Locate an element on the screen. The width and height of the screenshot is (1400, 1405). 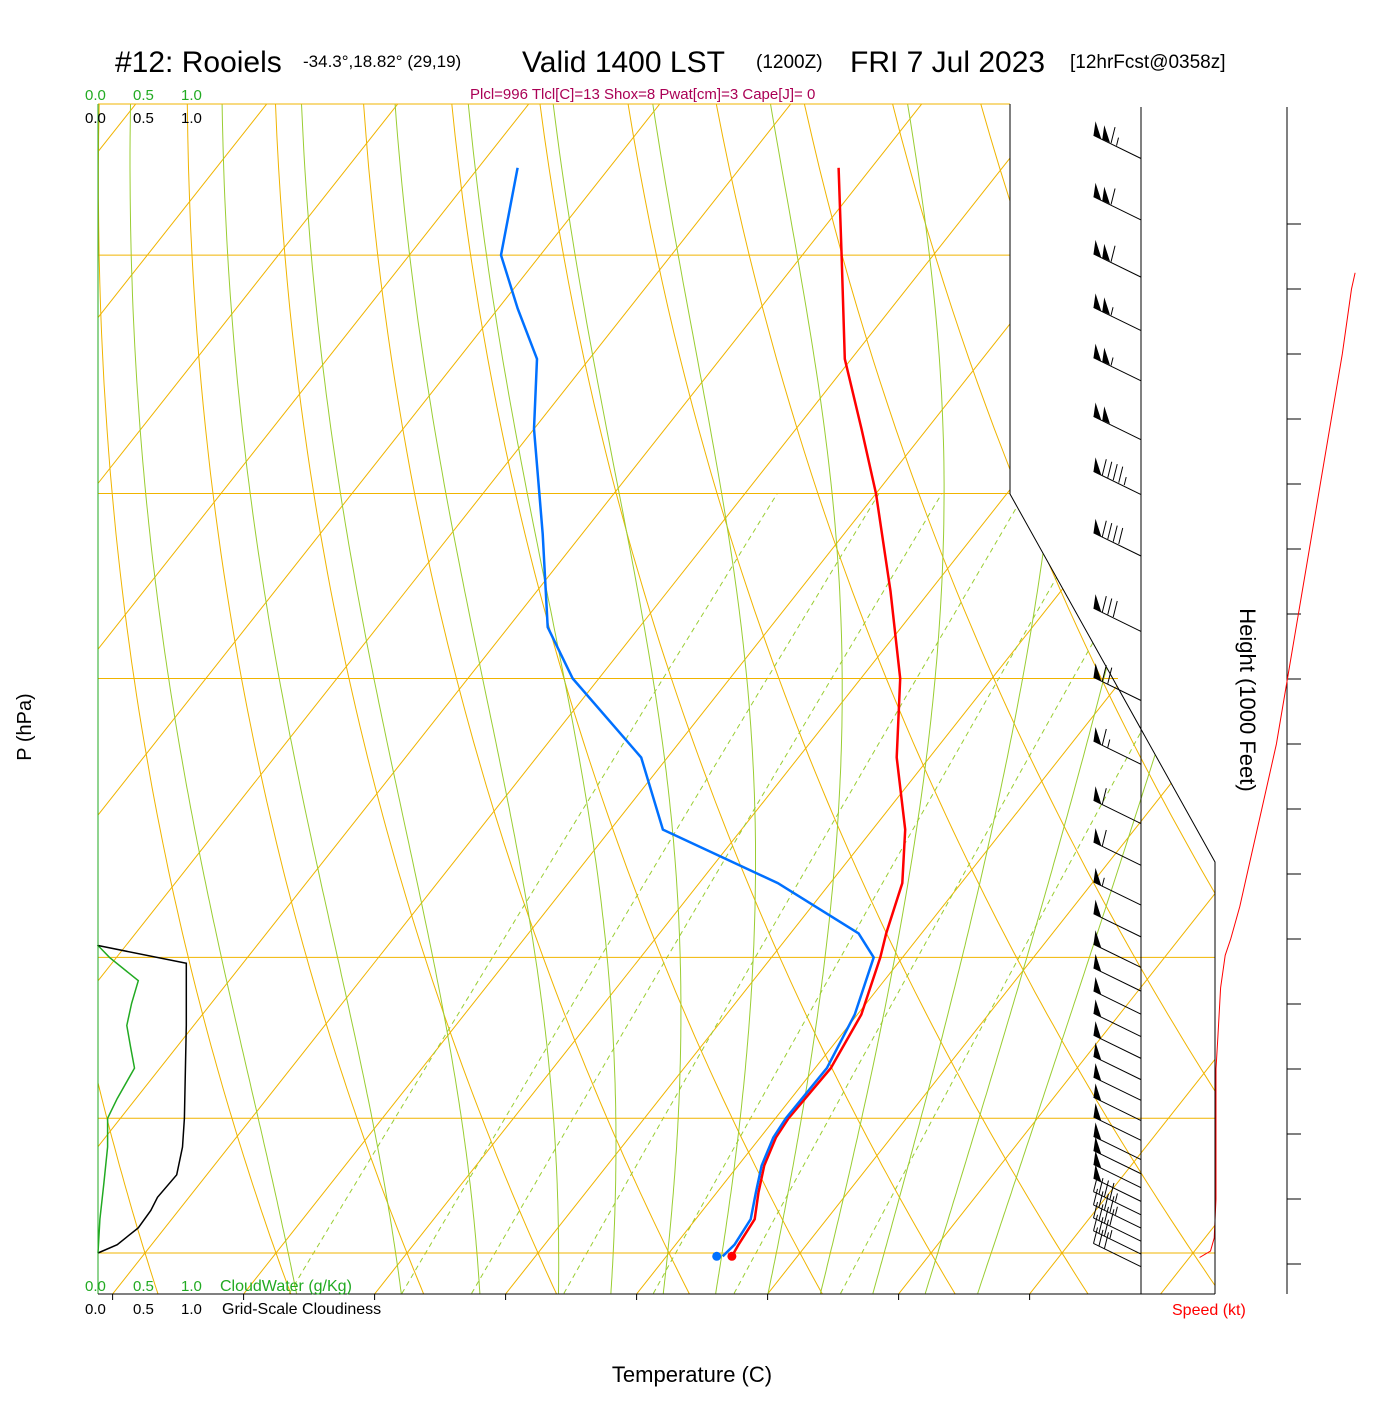
x-axis-title: Temperature (C) is located at coordinates (692, 1374).